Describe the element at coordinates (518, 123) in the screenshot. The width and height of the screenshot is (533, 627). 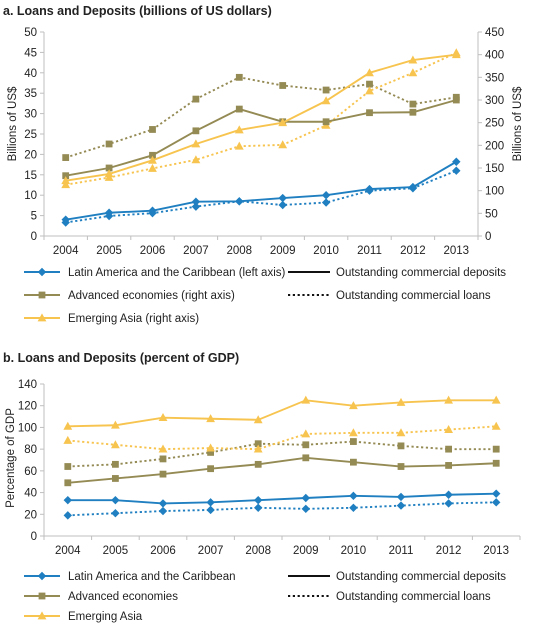
I see `panel-a-y-axis-title-right: Billions of US$` at that location.